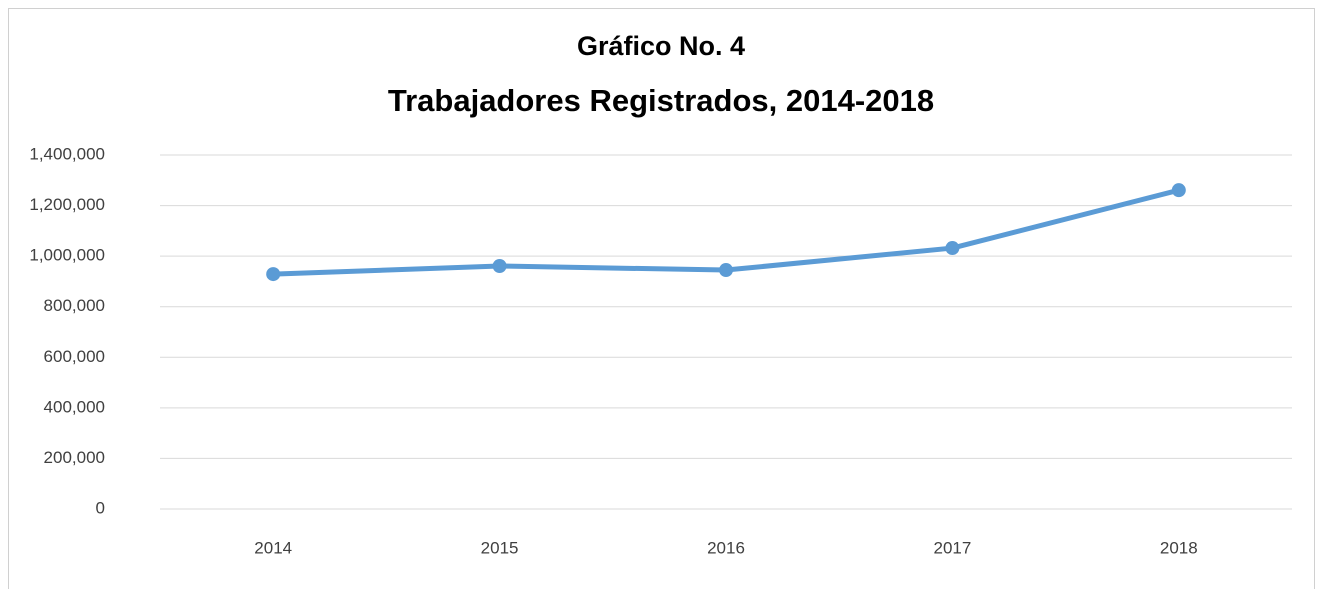 This screenshot has height=589, width=1322. Describe the element at coordinates (67, 153) in the screenshot. I see `y-tick-label: 1,400,000` at that location.